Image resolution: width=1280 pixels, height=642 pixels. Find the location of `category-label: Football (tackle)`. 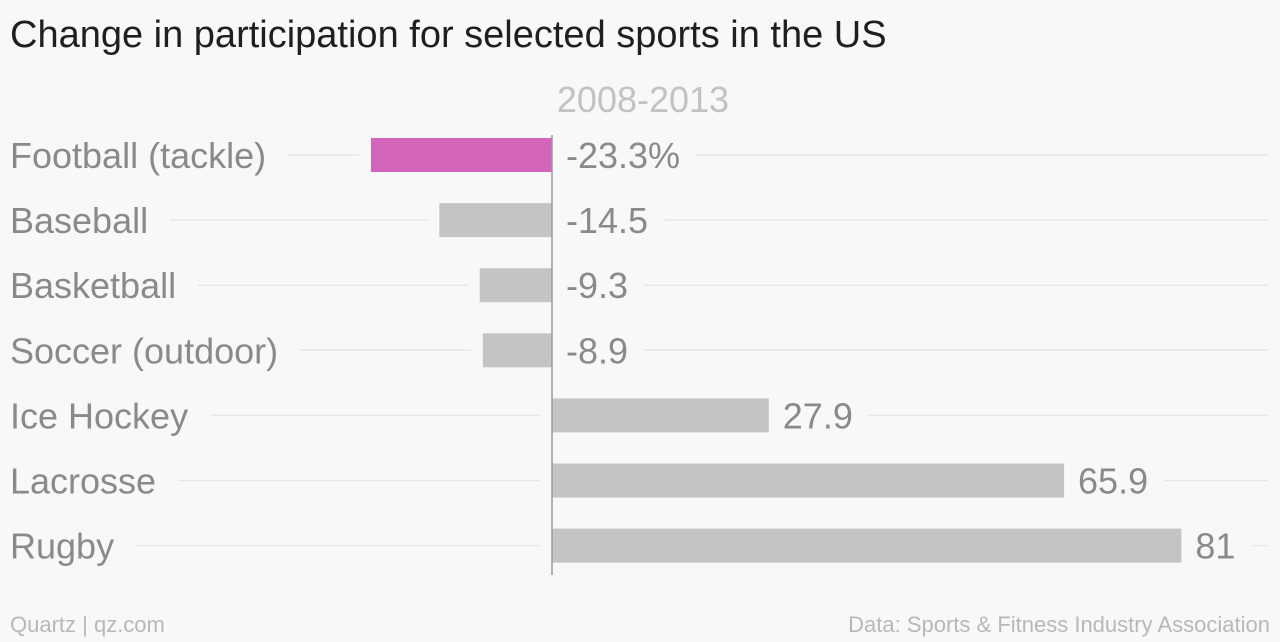

category-label: Football (tackle) is located at coordinates (138, 155).